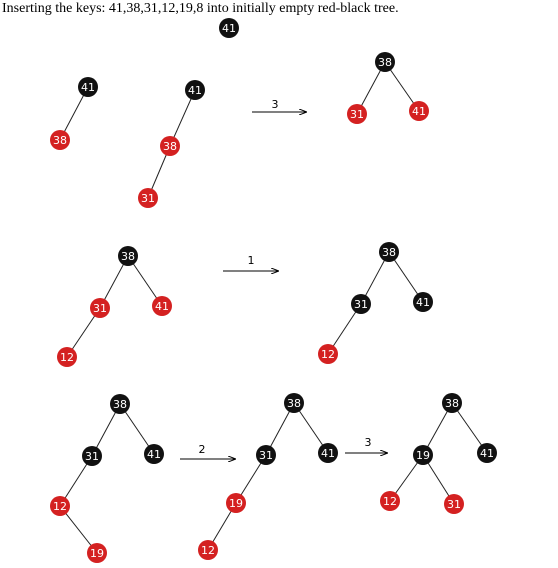 The width and height of the screenshot is (558, 568). I want to click on step-arrow: 2, so click(208, 451).